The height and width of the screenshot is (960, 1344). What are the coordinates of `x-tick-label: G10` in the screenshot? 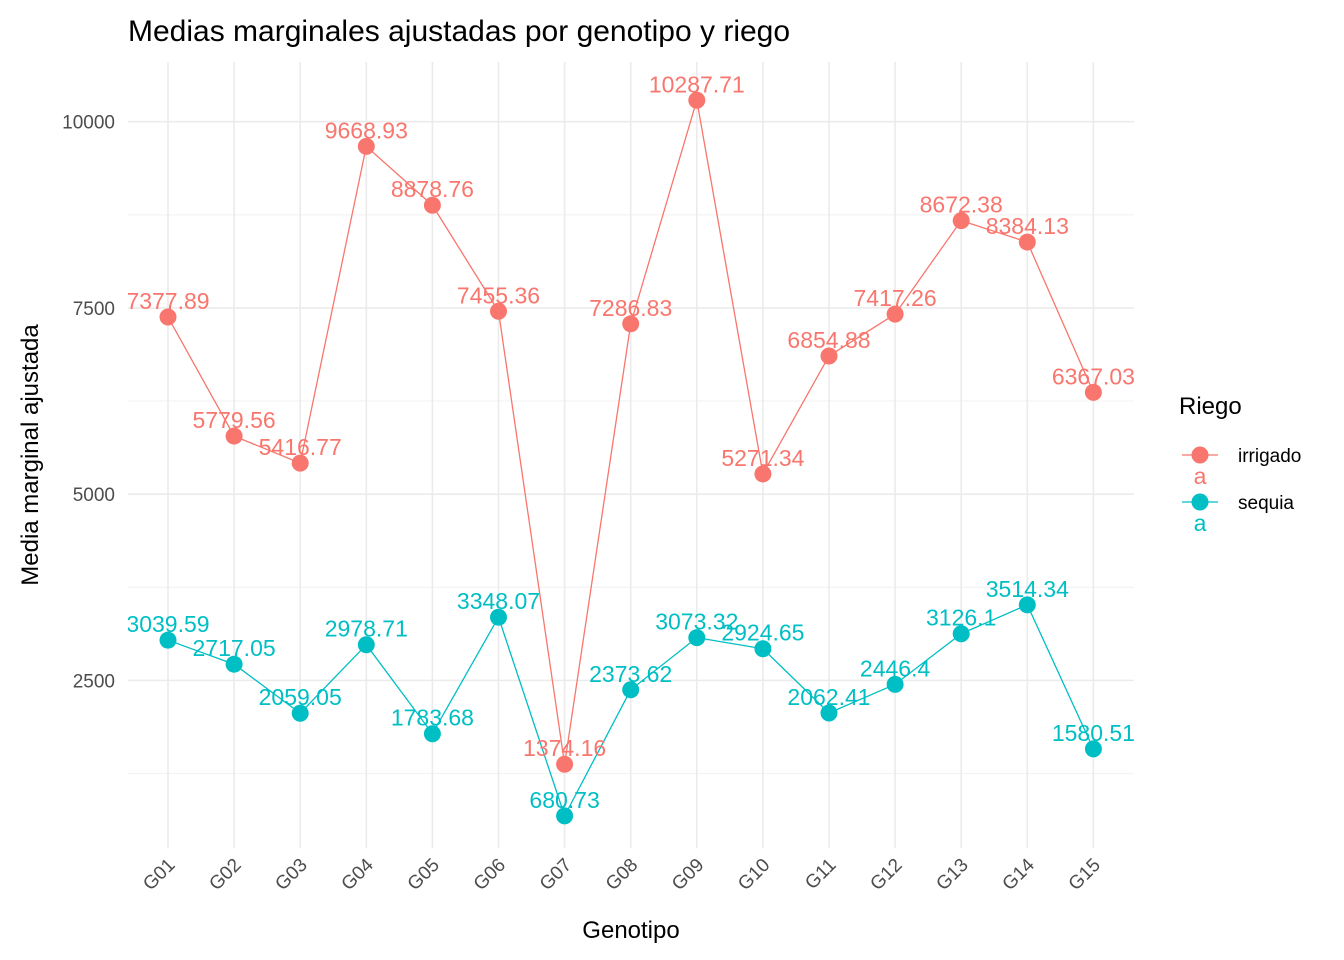 It's located at (754, 875).